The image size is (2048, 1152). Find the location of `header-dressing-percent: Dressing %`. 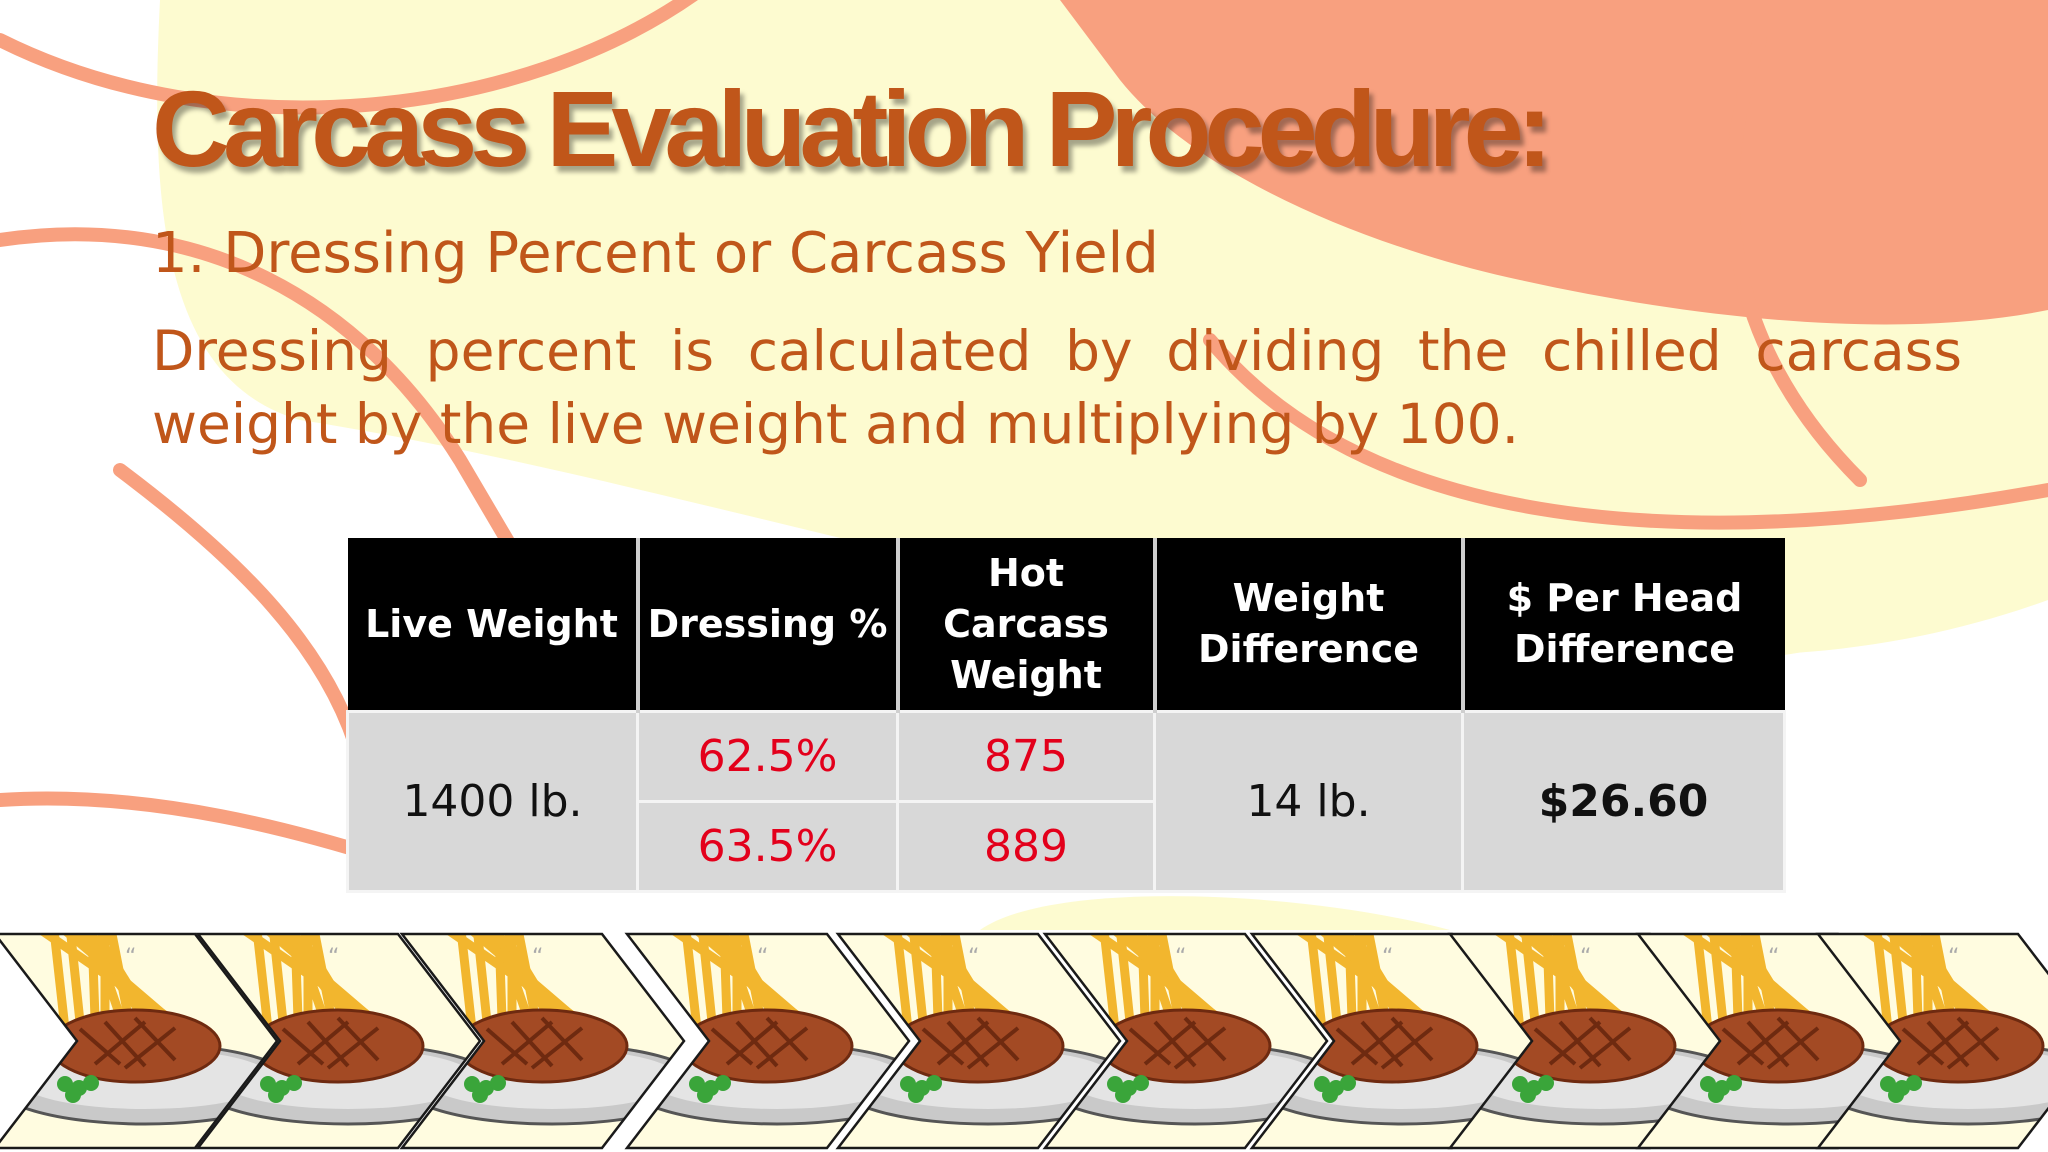

header-dressing-percent: Dressing % is located at coordinates (766, 625).